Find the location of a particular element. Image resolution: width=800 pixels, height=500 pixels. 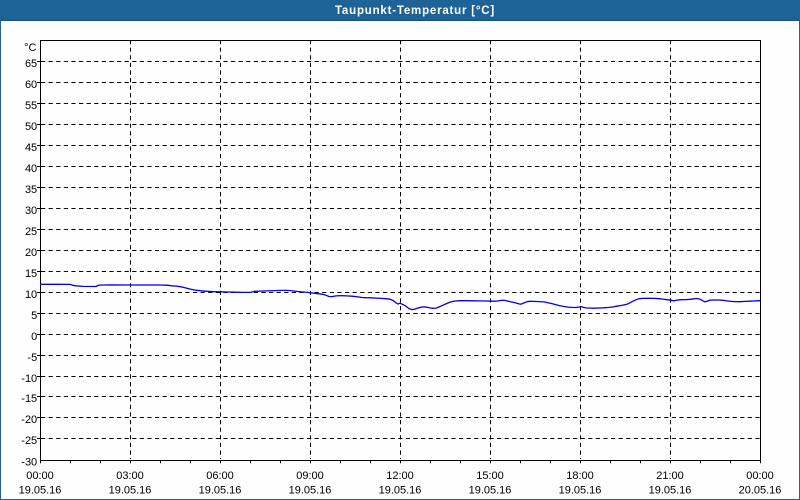

svg-text: 45 is located at coordinates (31, 148).